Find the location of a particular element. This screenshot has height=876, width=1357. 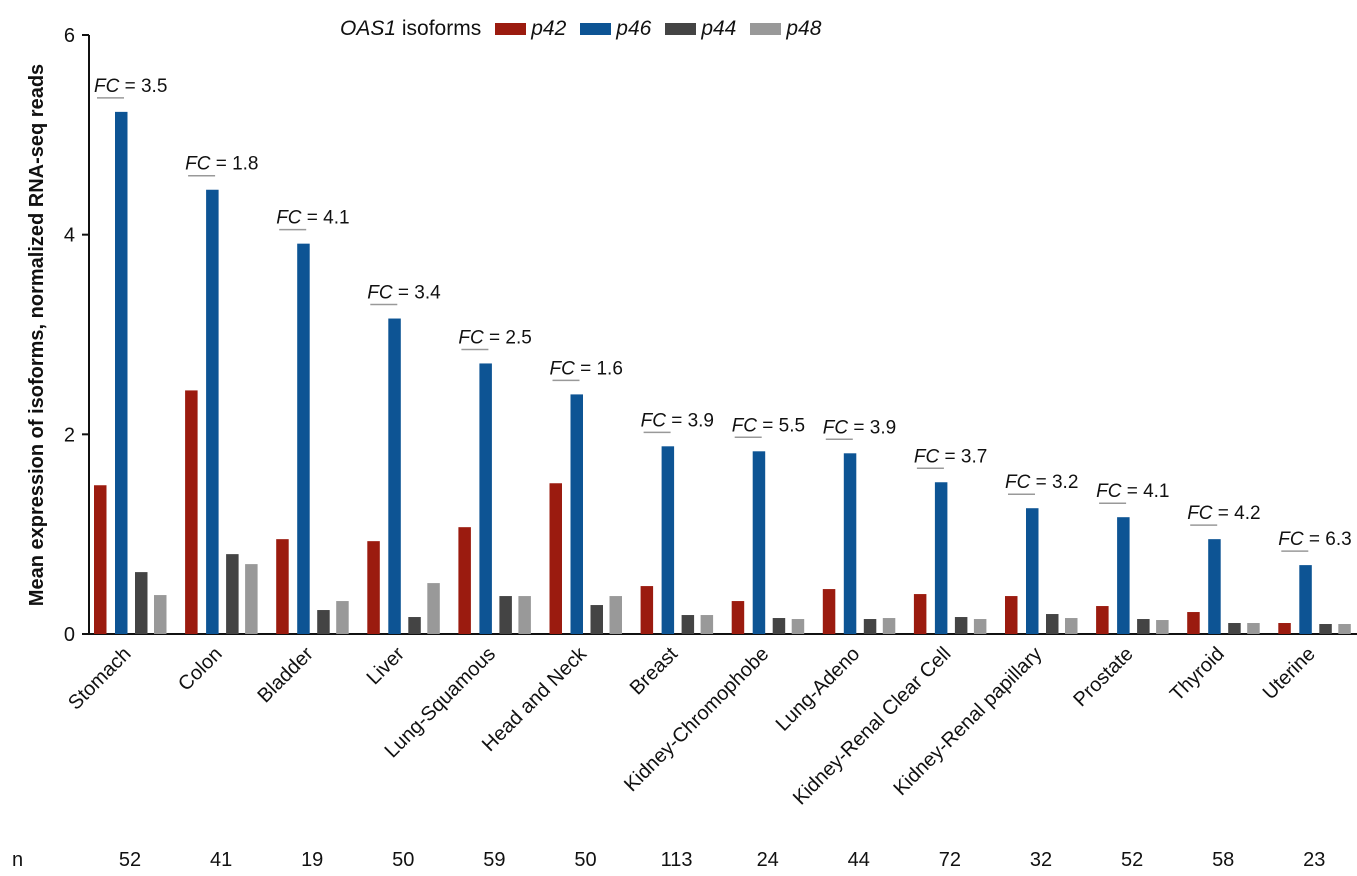

y-axis: 0 2 4 6 is located at coordinates (77, 335).